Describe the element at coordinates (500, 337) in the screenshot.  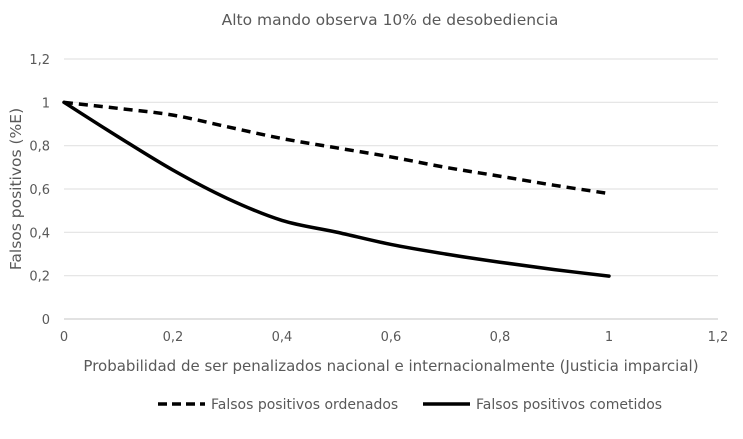
I see `x-tick-label: 0,8` at that location.